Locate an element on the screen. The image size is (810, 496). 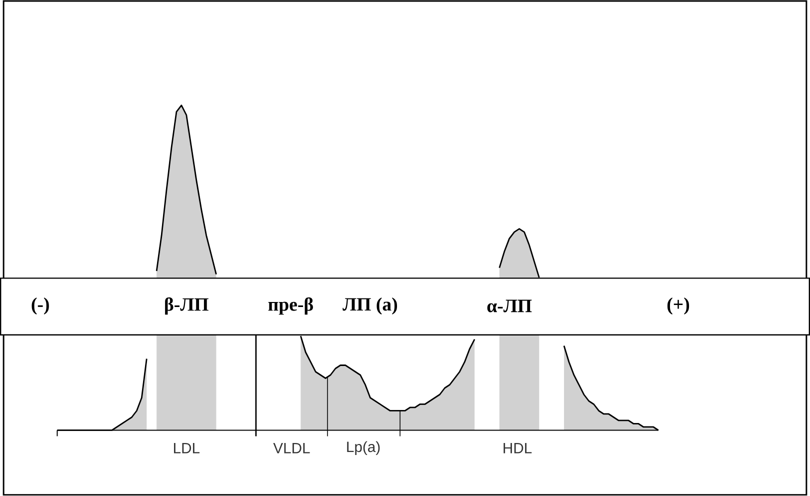
text: Lp(a) is located at coordinates (363, 448).